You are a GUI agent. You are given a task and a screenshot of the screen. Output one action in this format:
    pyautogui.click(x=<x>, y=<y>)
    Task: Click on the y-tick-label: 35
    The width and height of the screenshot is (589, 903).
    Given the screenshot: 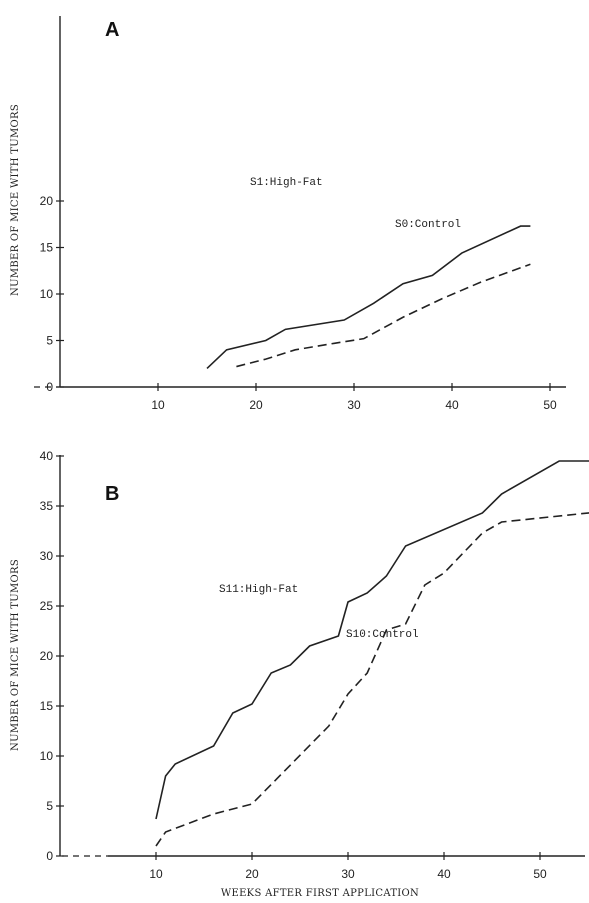 What is the action you would take?
    pyautogui.click(x=47, y=506)
    